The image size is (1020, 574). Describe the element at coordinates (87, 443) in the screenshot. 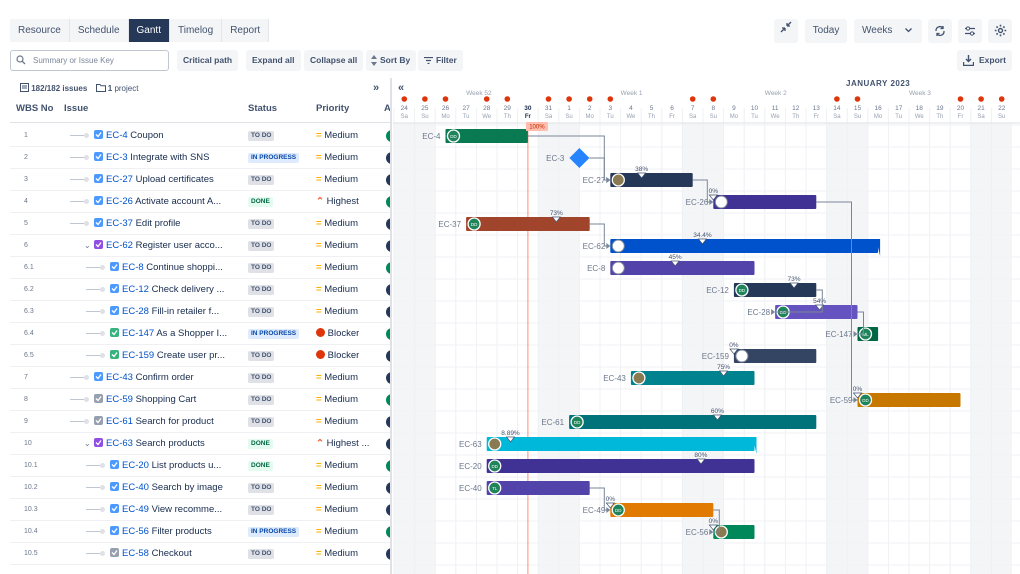

I see `expand-toggle-icon: ⌄` at that location.